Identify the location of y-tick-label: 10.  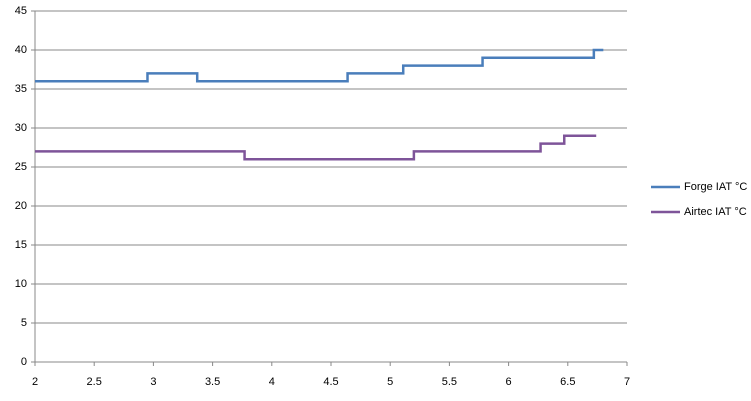
(21, 284).